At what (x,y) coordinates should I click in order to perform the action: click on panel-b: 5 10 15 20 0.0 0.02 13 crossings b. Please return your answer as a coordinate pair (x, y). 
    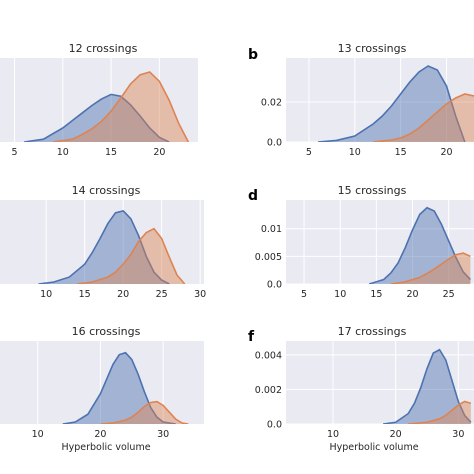
    Looking at the image, I should click on (361, 100).